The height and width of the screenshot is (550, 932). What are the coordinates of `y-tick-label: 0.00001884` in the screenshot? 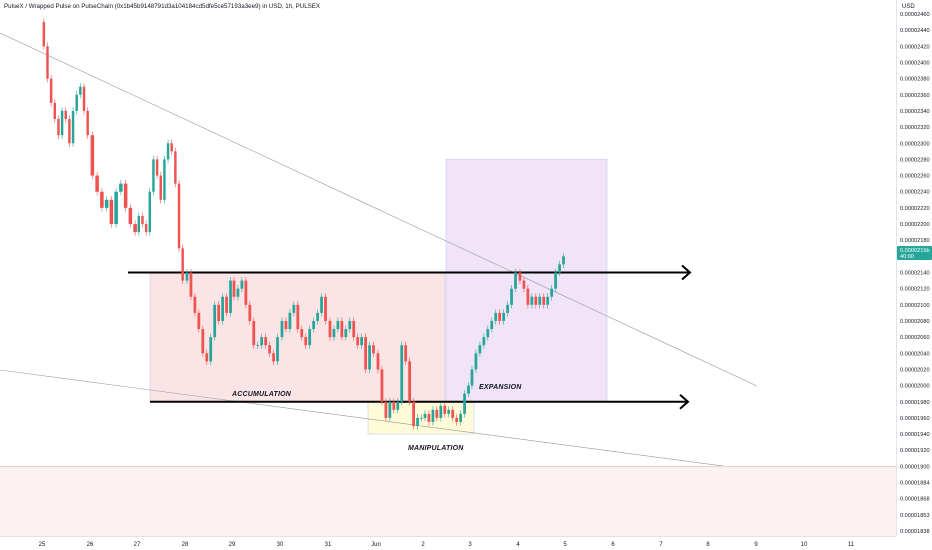 It's located at (915, 484).